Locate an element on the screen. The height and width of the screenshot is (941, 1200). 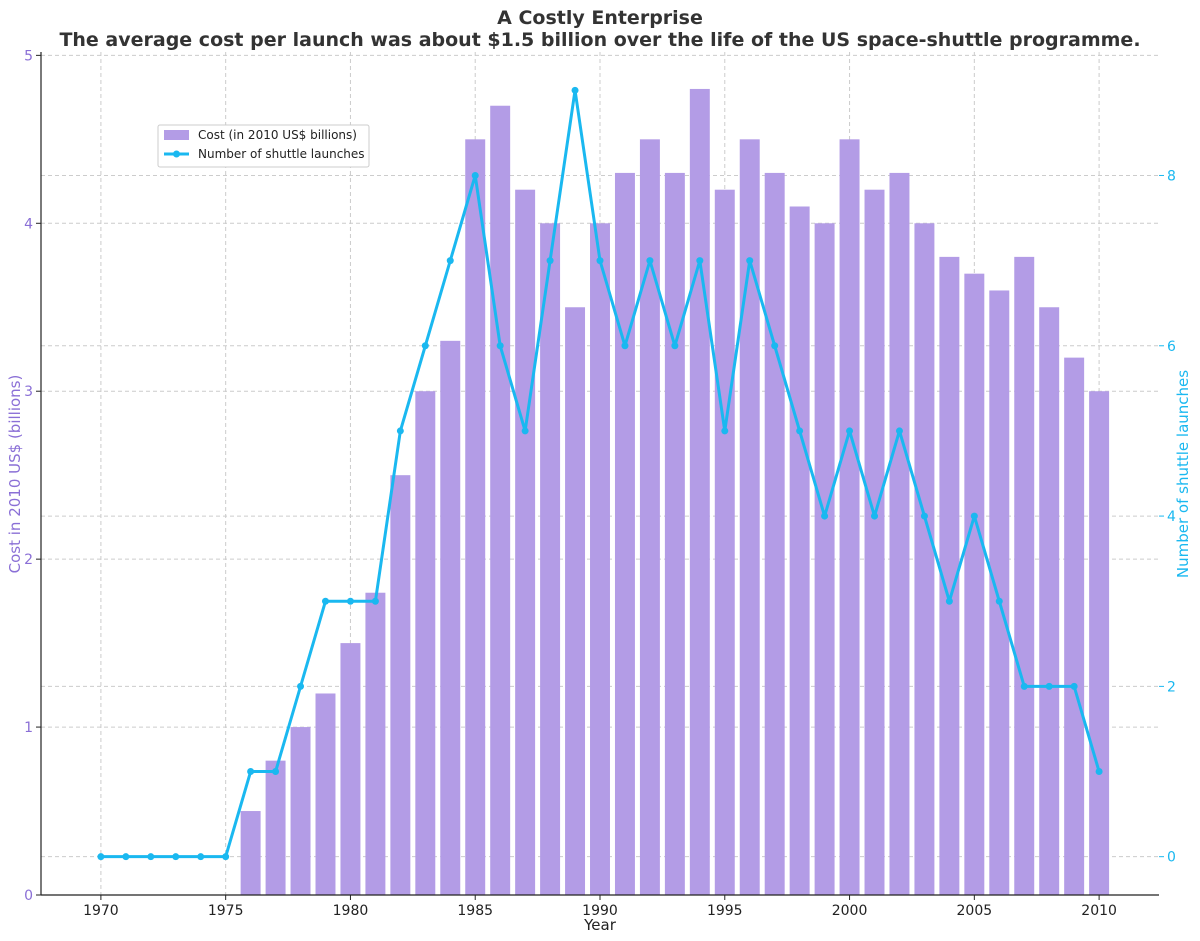
y-right-tick-label: 8 is located at coordinates (1171, 176).